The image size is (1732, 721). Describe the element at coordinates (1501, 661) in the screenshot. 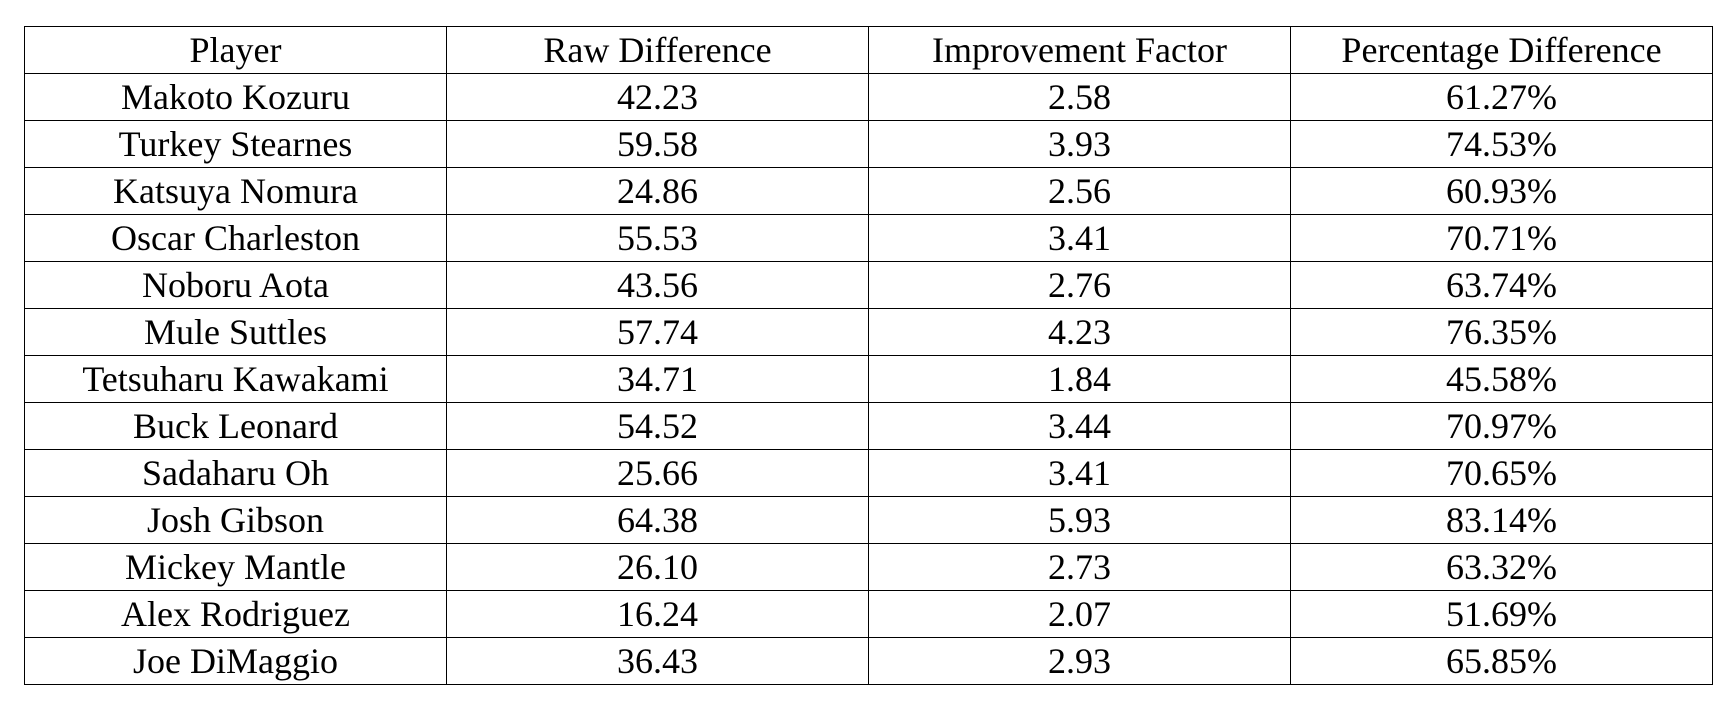

I see `percentage-difference-cell: 65.85%` at that location.